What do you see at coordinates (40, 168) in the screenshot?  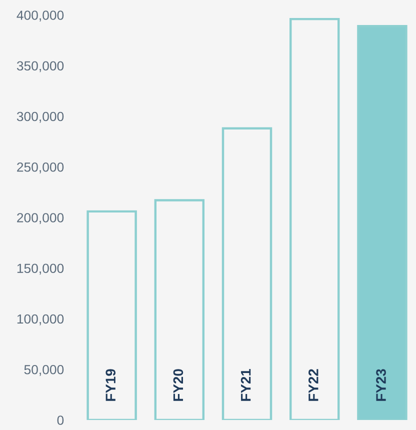 I see `y-tick-label: 250,000` at bounding box center [40, 168].